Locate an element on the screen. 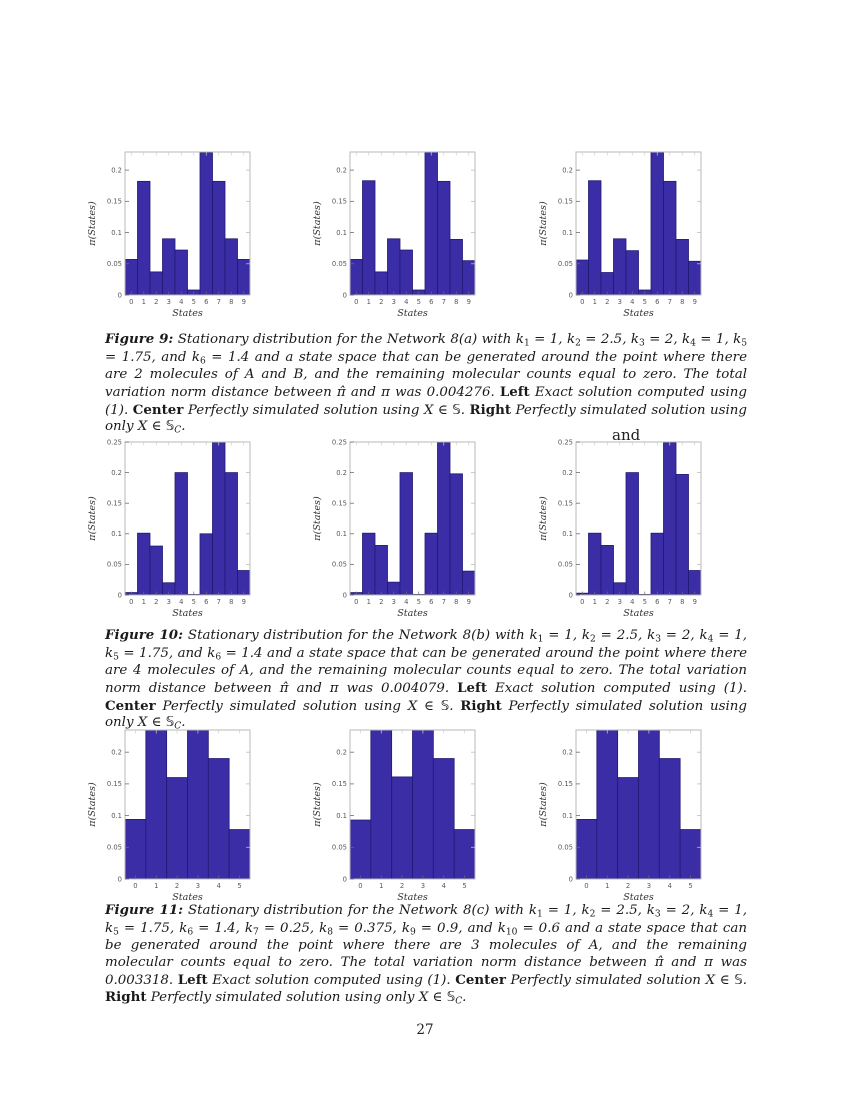  caption-segment: Figure 9: is located at coordinates (139, 339).